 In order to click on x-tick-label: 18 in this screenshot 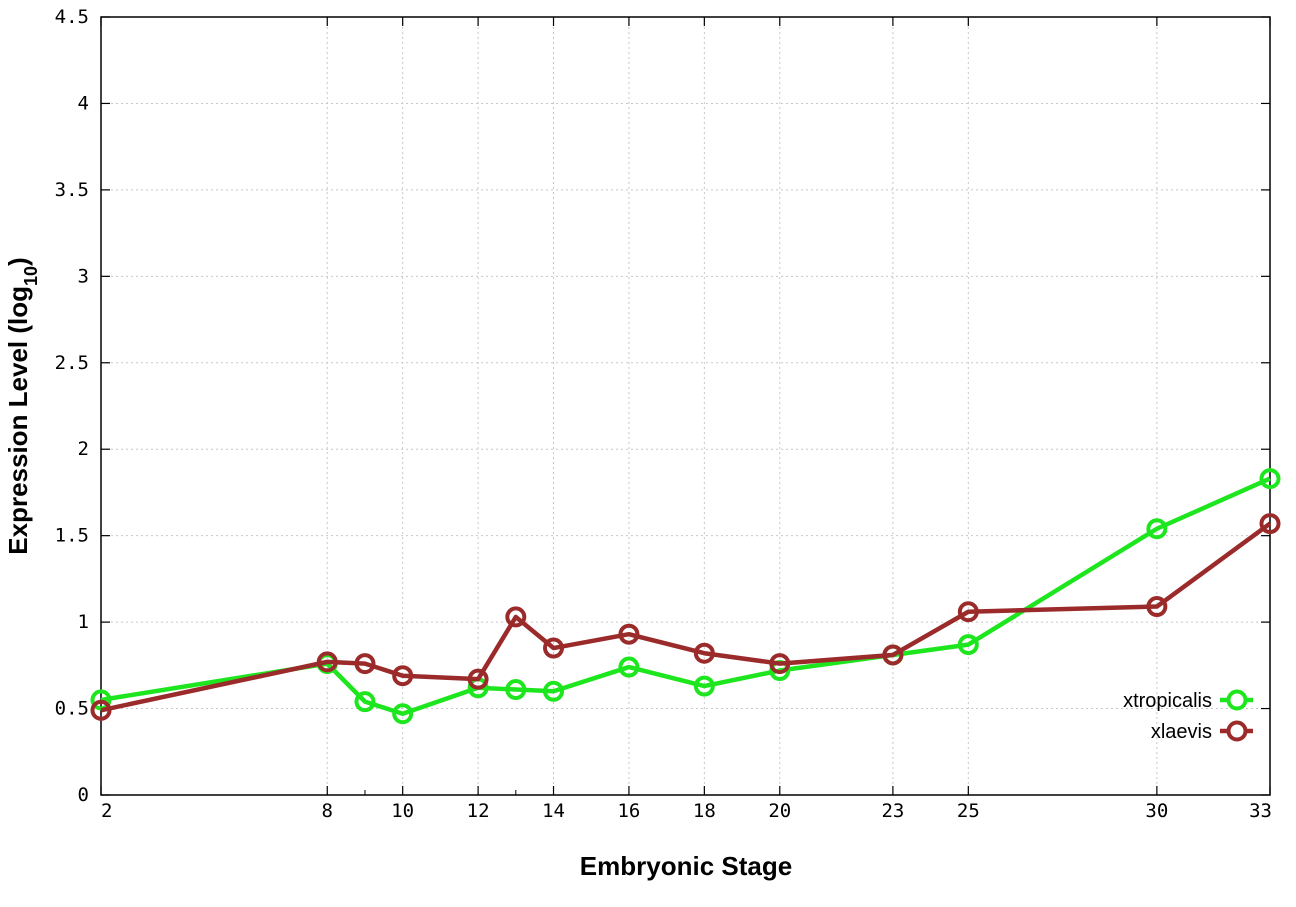, I will do `click(704, 811)`.